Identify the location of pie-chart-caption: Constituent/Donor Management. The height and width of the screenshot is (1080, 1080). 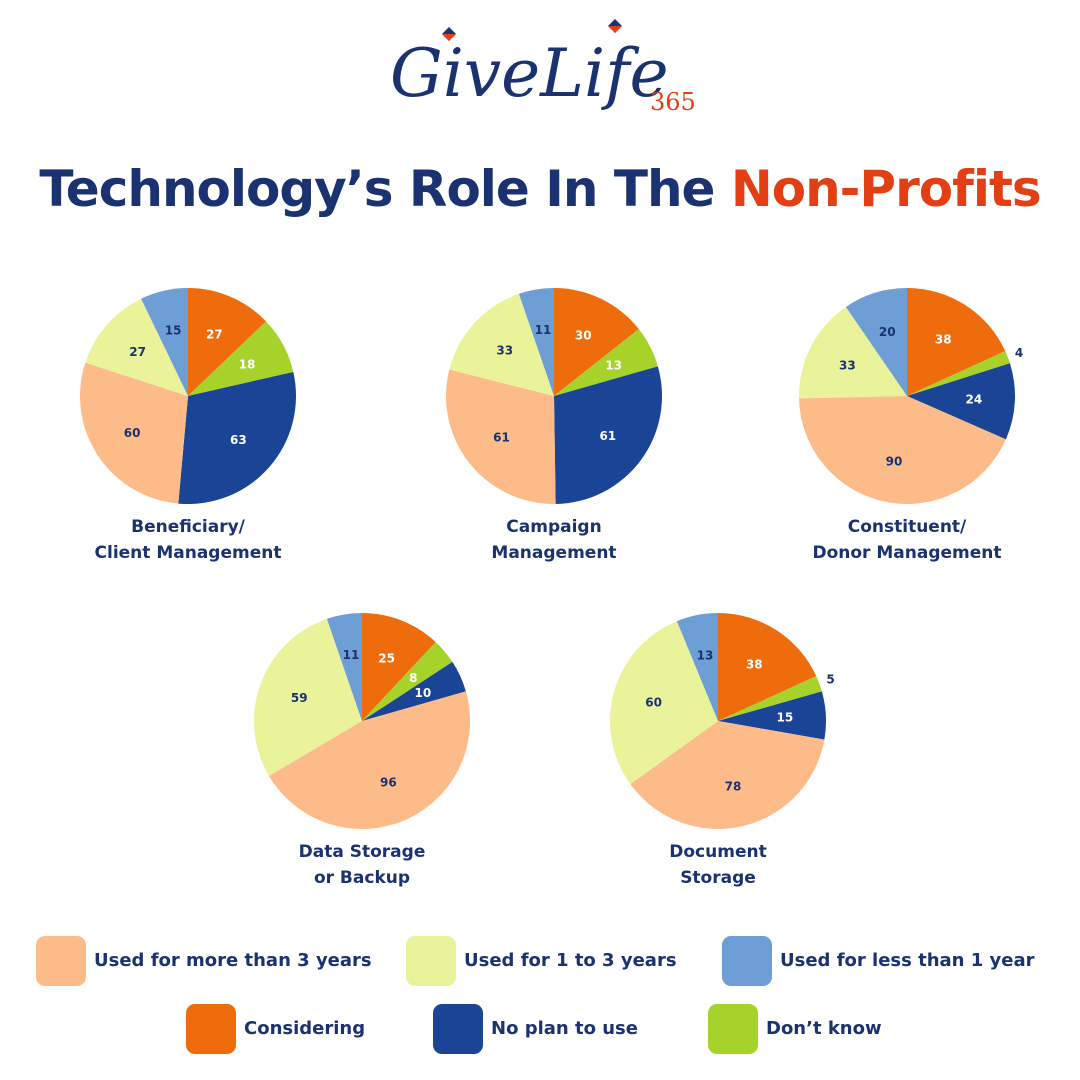
(907, 540).